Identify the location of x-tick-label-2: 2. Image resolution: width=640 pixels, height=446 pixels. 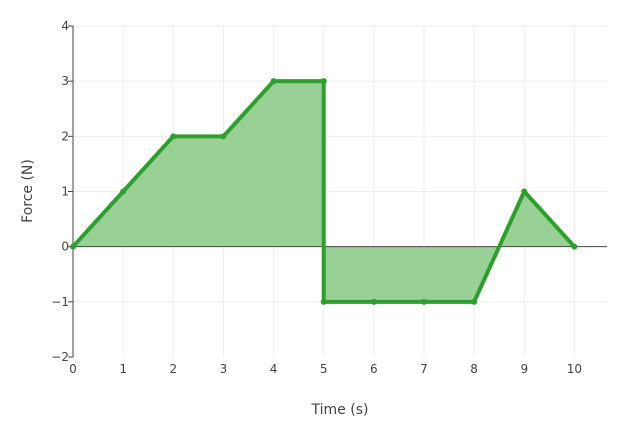
(173, 369).